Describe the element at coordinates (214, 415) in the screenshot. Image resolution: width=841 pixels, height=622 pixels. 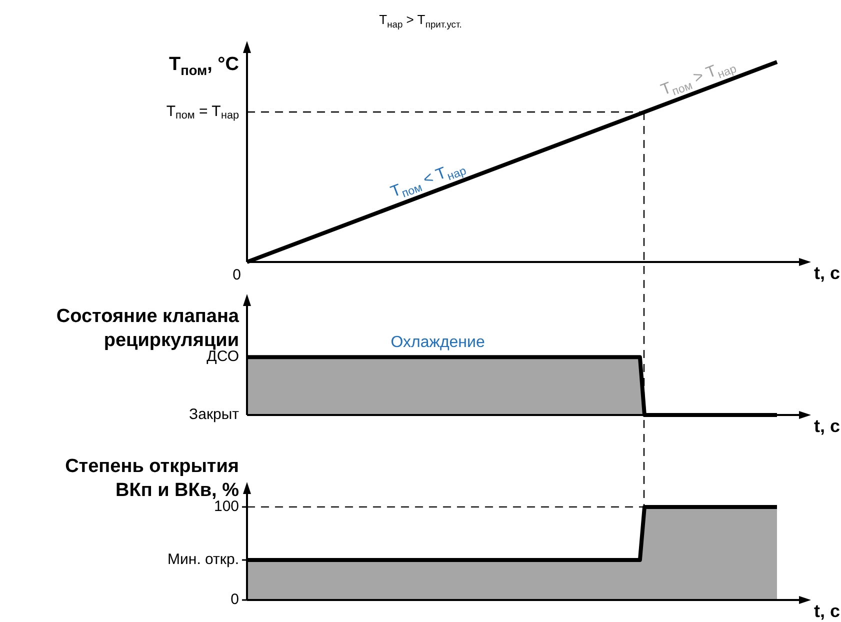
I see `text: Закрыт` at that location.